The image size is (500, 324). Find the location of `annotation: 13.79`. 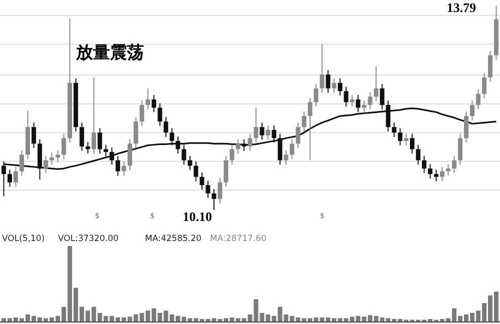

annotation: 13.79 is located at coordinates (461, 7).